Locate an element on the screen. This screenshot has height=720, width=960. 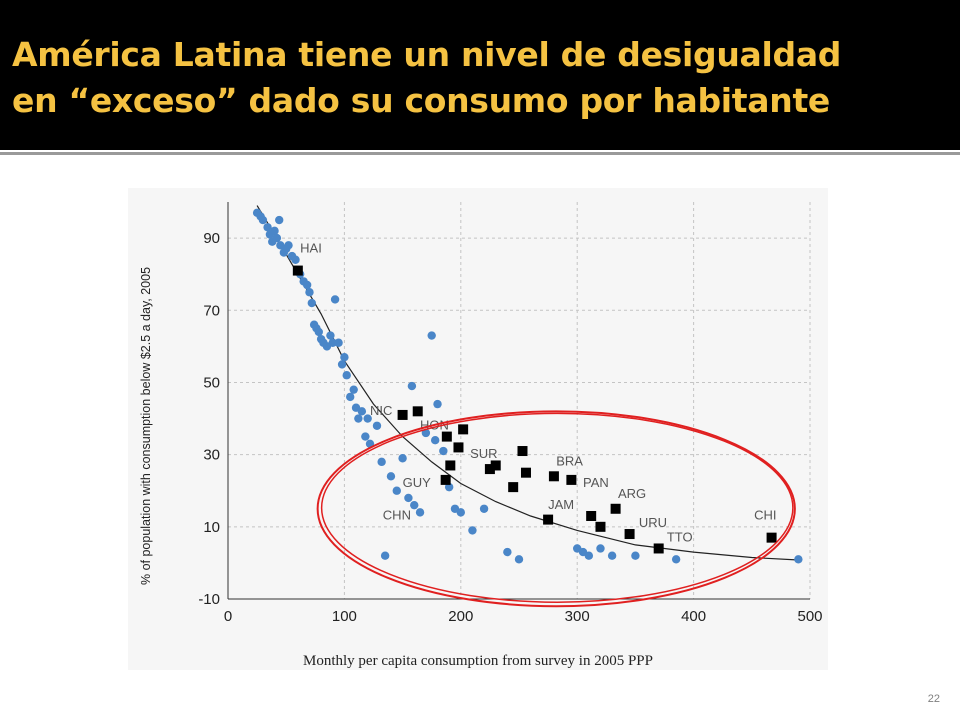
page-number: 22 is located at coordinates (933, 699).